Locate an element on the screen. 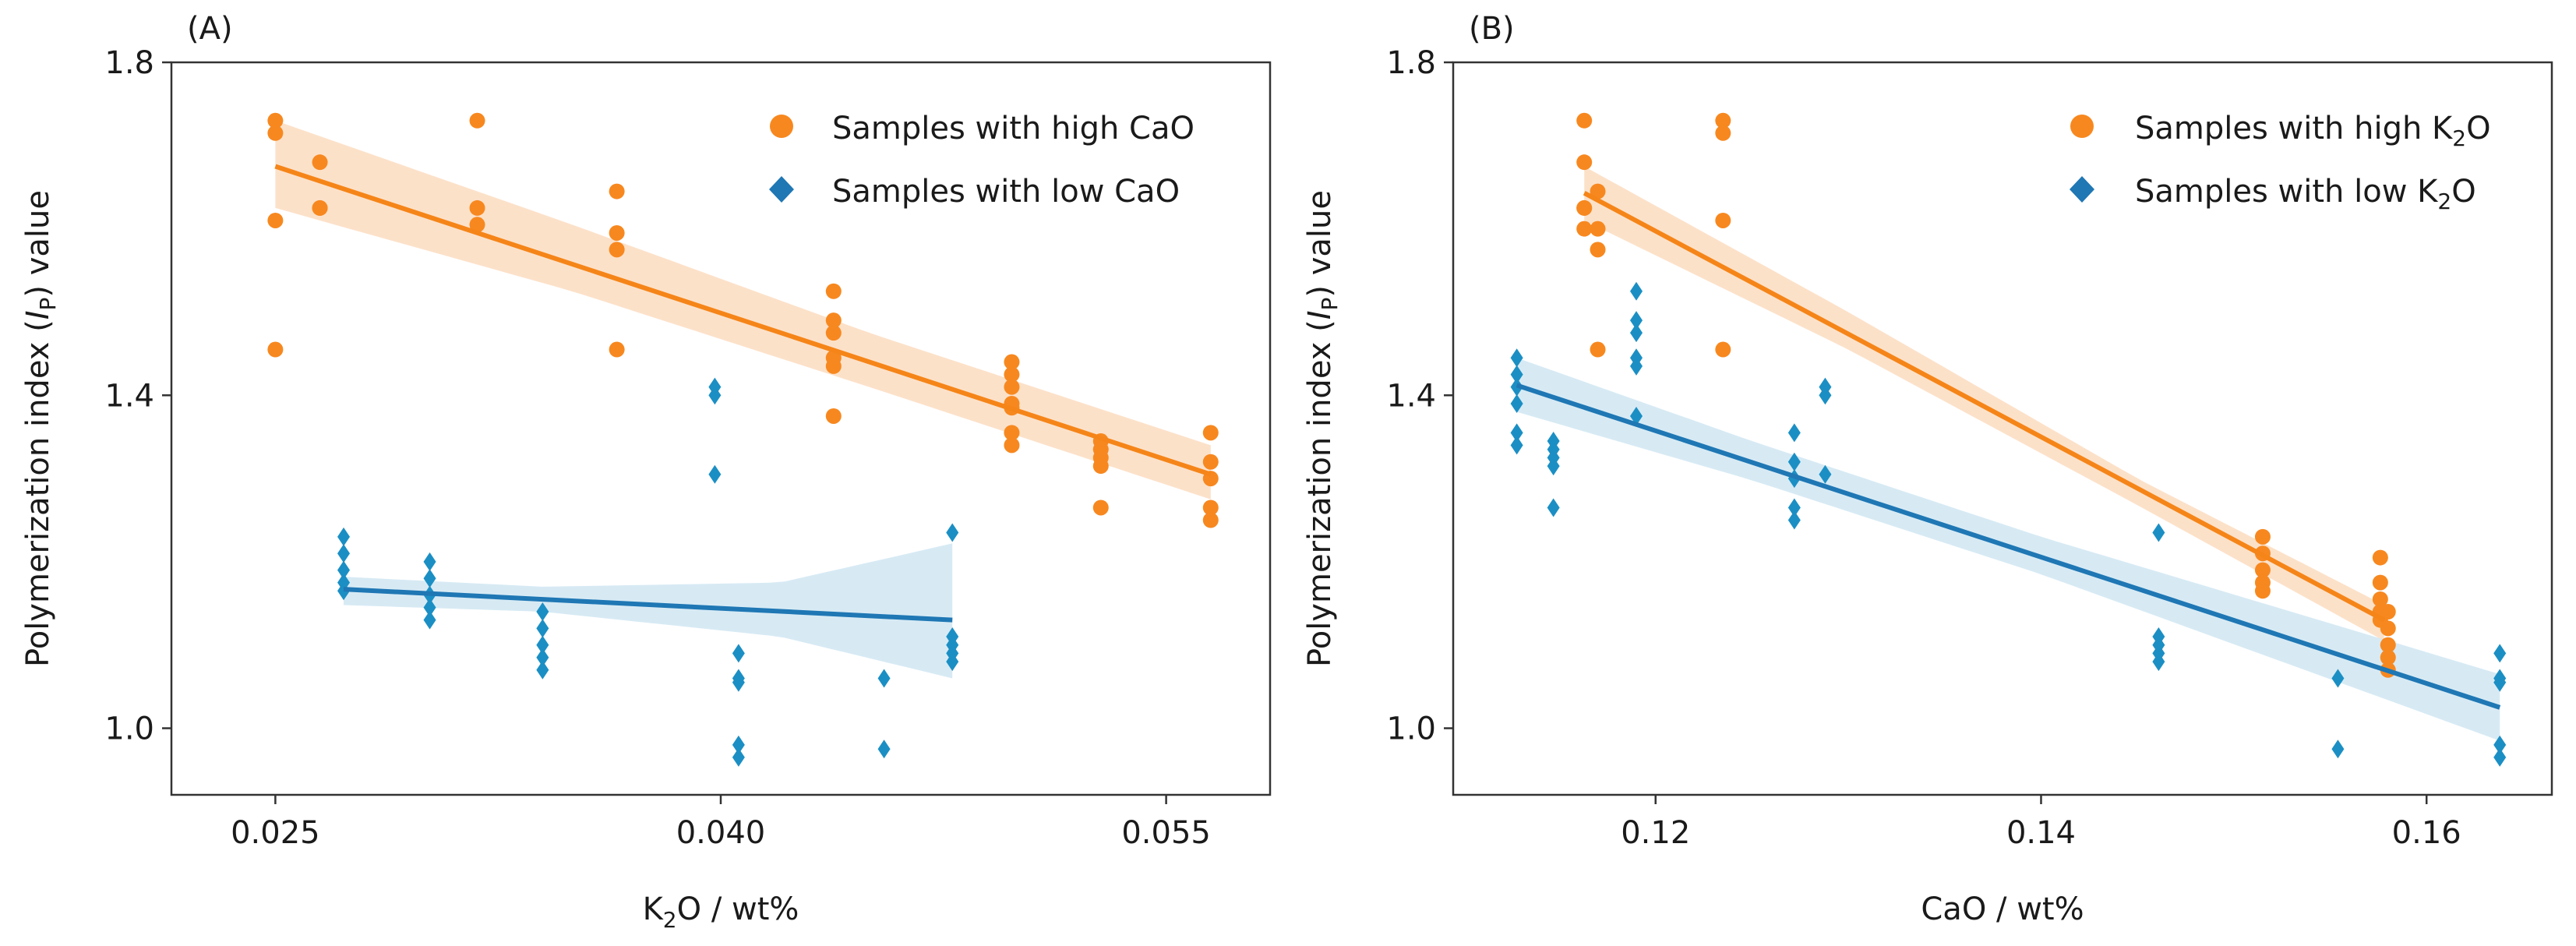 The image size is (2576, 946). x-axis-ticks: 0.12 0.14 0.16 is located at coordinates (2041, 823).